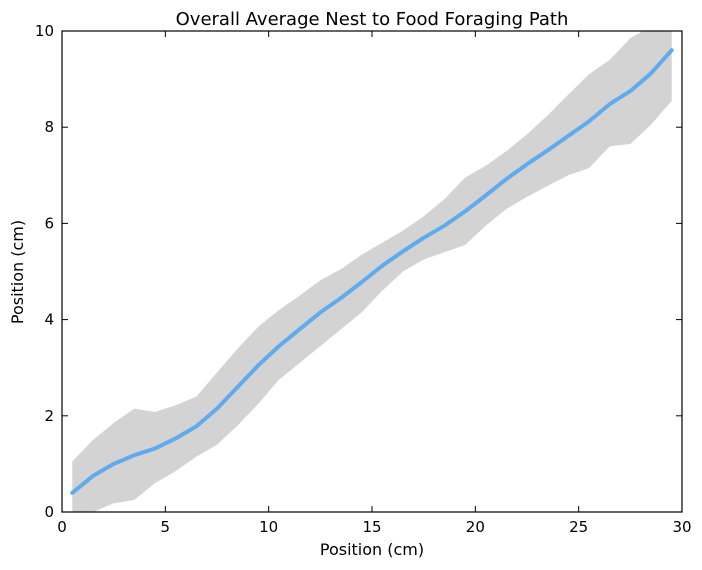 This screenshot has width=702, height=570. Describe the element at coordinates (372, 549) in the screenshot. I see `x-axis-label: Position (cm)` at that location.